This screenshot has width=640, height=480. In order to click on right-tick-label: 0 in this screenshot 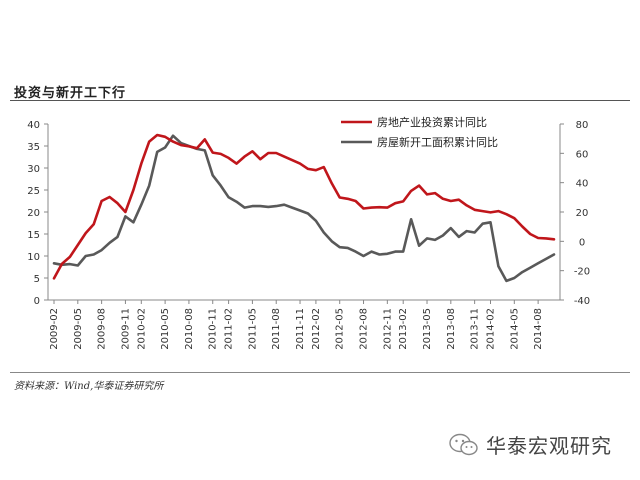, I will do `click(582, 242)`.